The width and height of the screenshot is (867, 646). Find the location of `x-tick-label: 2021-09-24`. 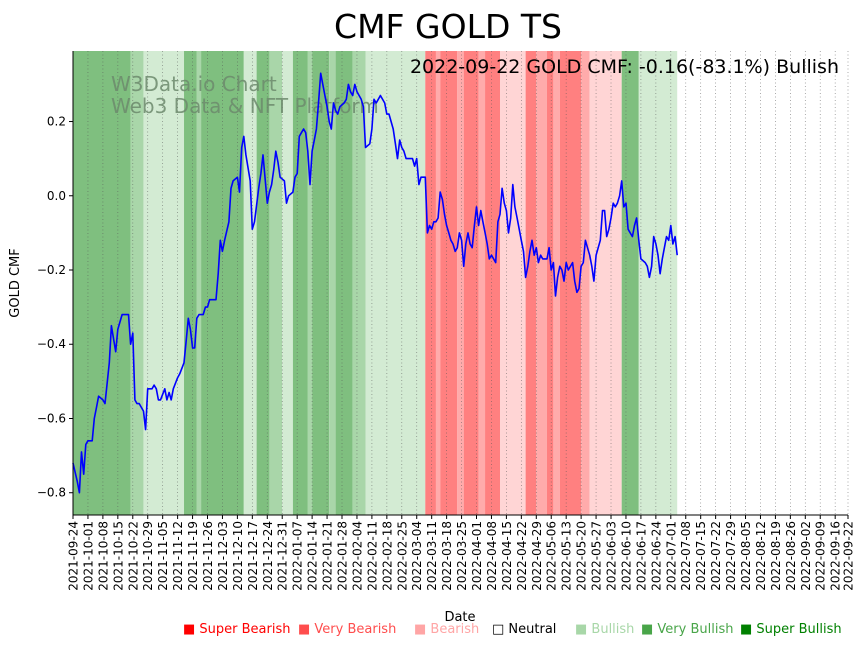

x-tick-label: 2021-09-24 is located at coordinates (74, 556).